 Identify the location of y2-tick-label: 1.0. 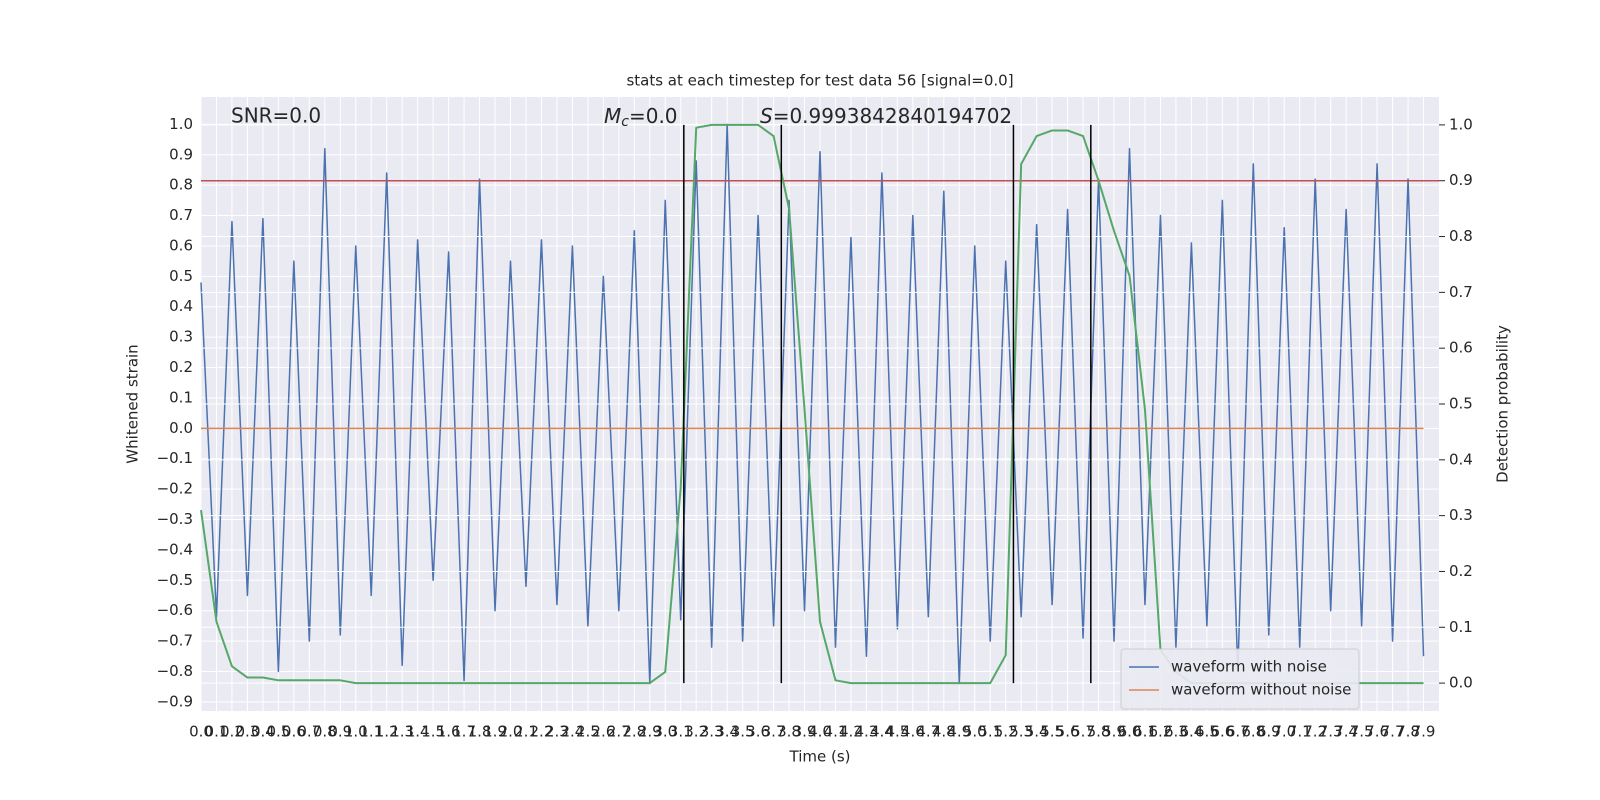
(1461, 124).